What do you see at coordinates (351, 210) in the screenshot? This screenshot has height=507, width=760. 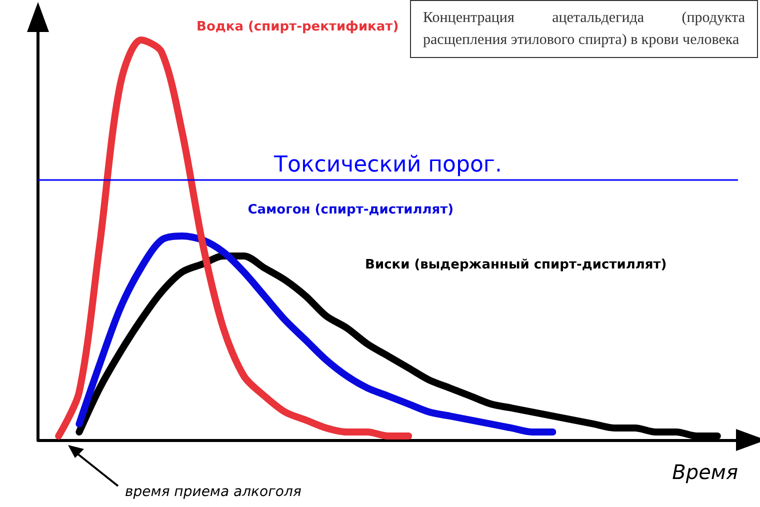 I see `text: Самогон (спирт-дистиллят)` at bounding box center [351, 210].